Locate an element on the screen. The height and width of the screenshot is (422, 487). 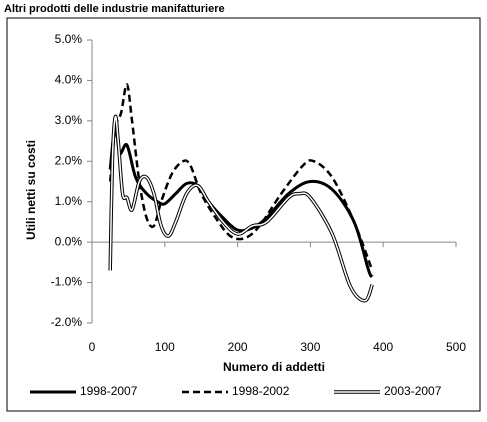
x-tick-label: 0 is located at coordinates (92, 347).